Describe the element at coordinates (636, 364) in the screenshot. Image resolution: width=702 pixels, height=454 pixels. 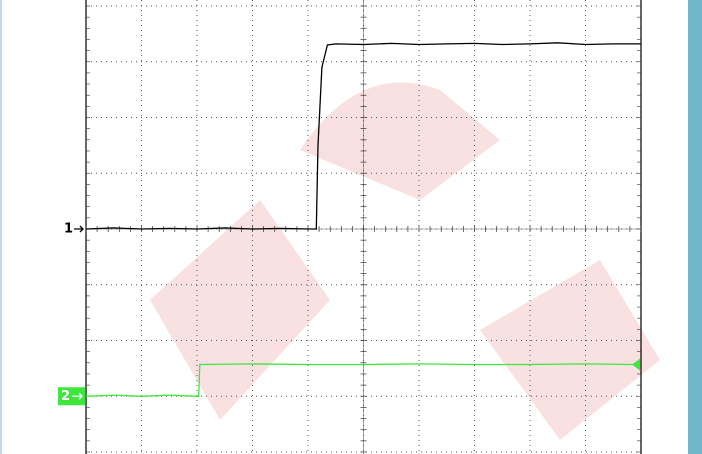
I see `end-marker` at that location.